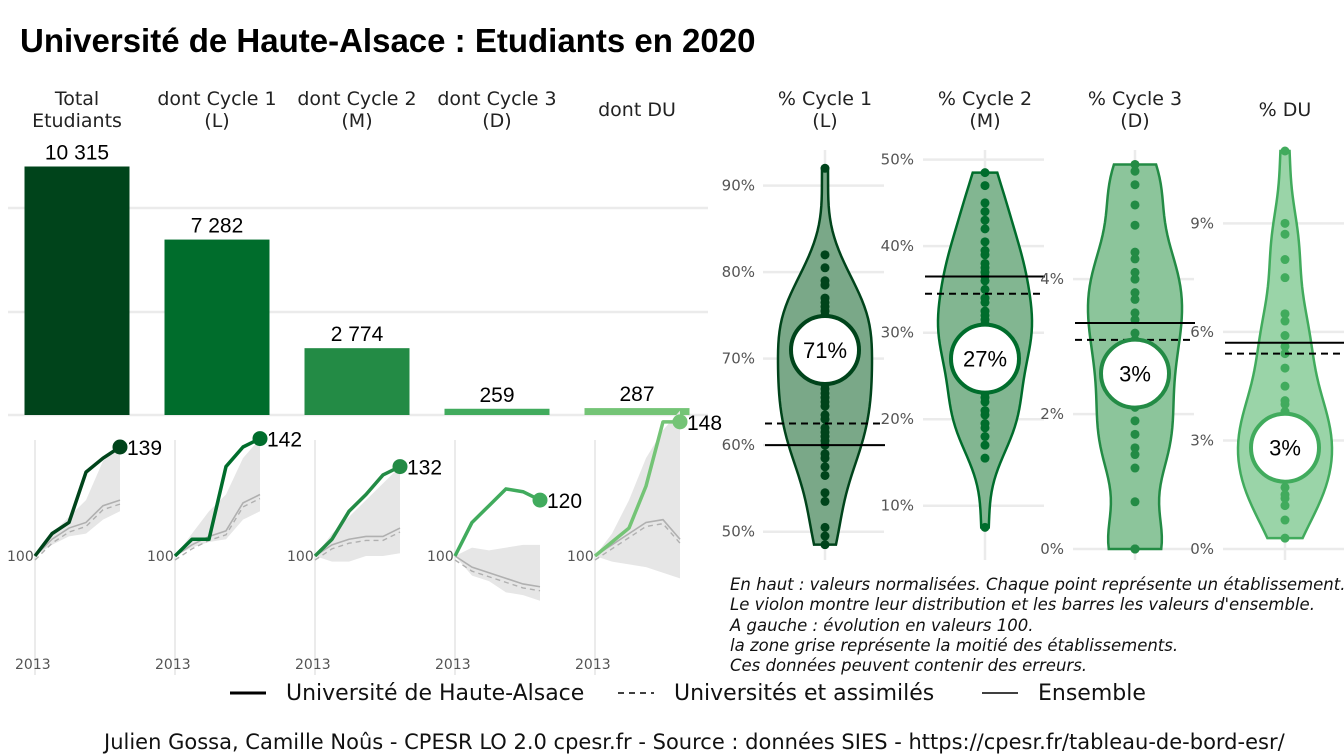 This screenshot has width=1344, height=756. What do you see at coordinates (248, 693) in the screenshot?
I see `legend-key-solid-thick` at bounding box center [248, 693].